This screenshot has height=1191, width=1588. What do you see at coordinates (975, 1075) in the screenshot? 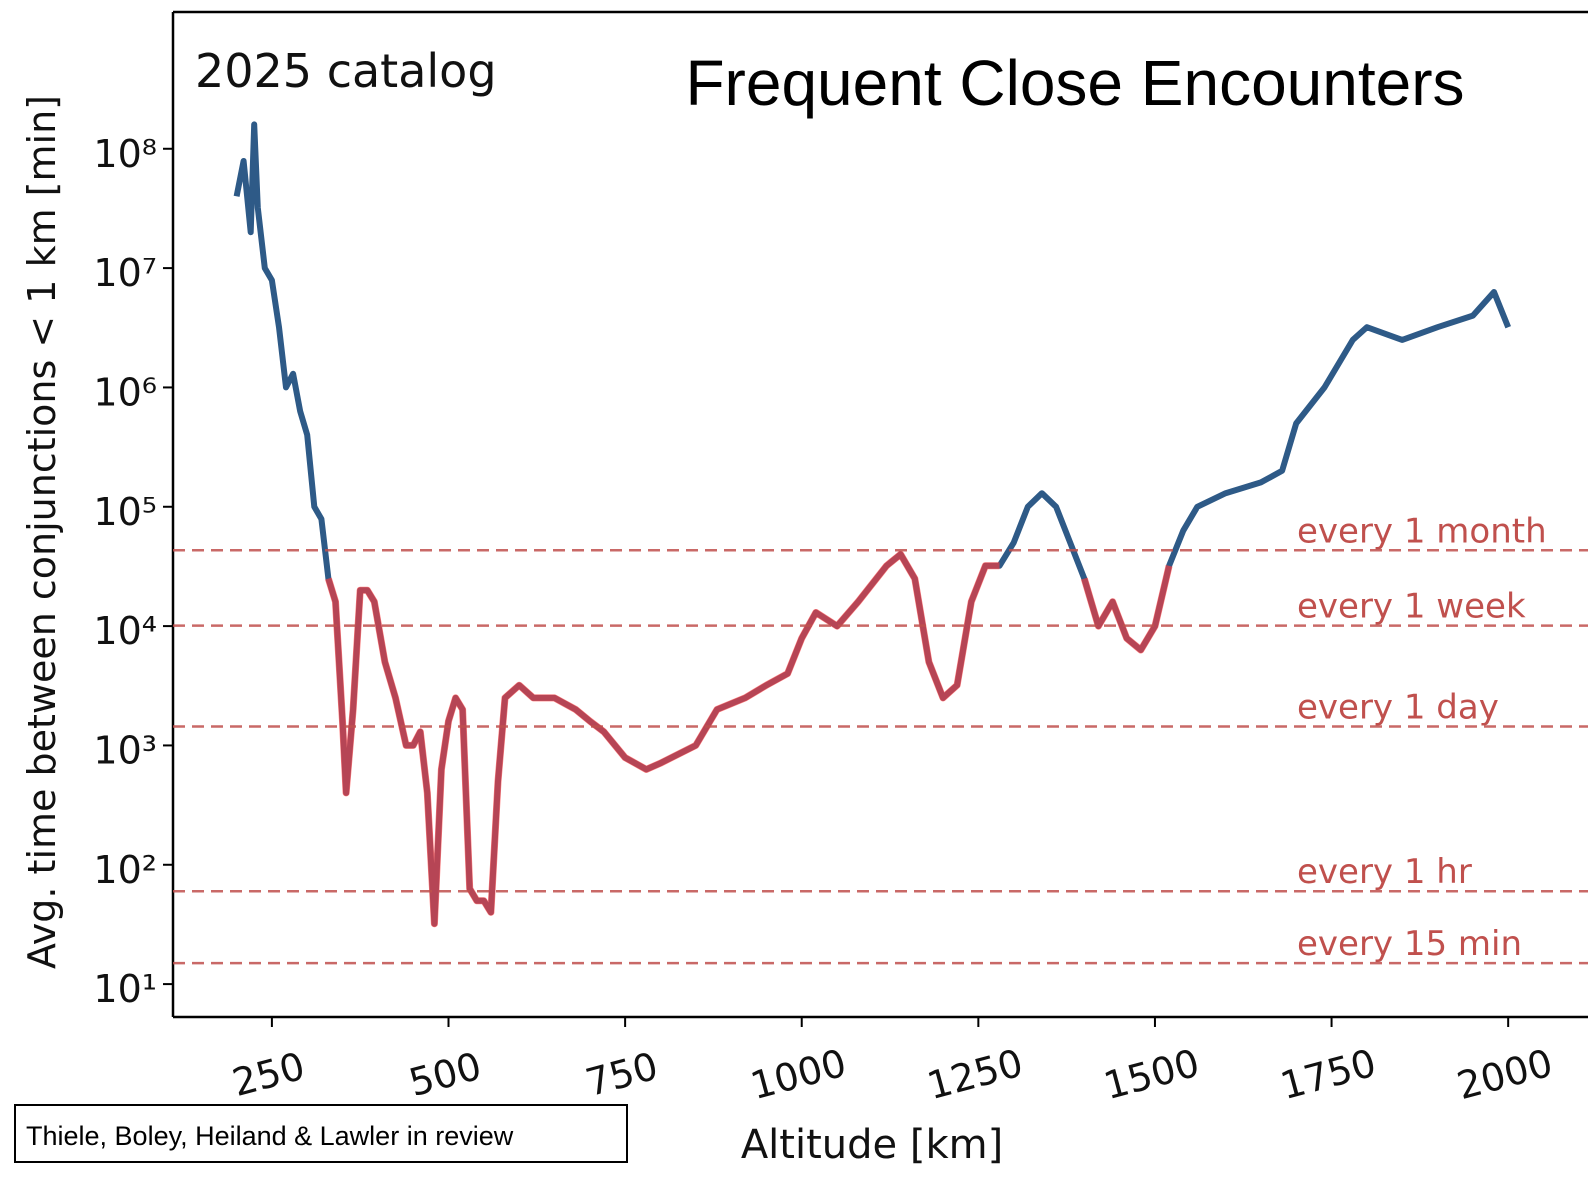
I see `x-tick-label: 1250` at bounding box center [975, 1075].